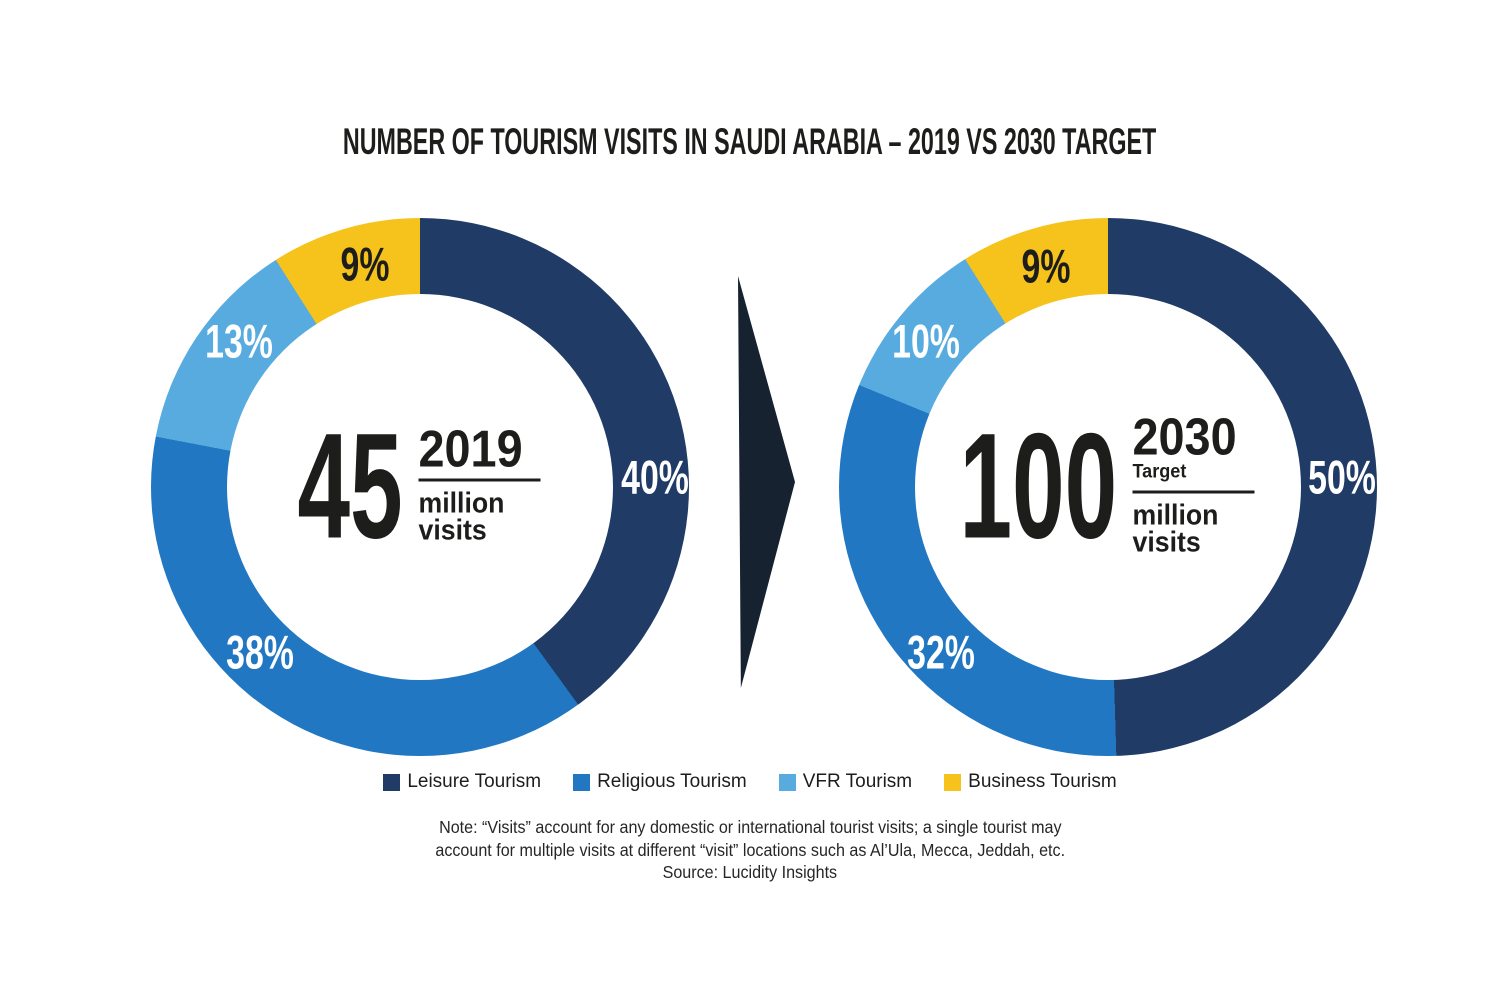 The height and width of the screenshot is (1000, 1500). What do you see at coordinates (857, 781) in the screenshot?
I see `legend-label-vfr: VFR Tourism` at bounding box center [857, 781].